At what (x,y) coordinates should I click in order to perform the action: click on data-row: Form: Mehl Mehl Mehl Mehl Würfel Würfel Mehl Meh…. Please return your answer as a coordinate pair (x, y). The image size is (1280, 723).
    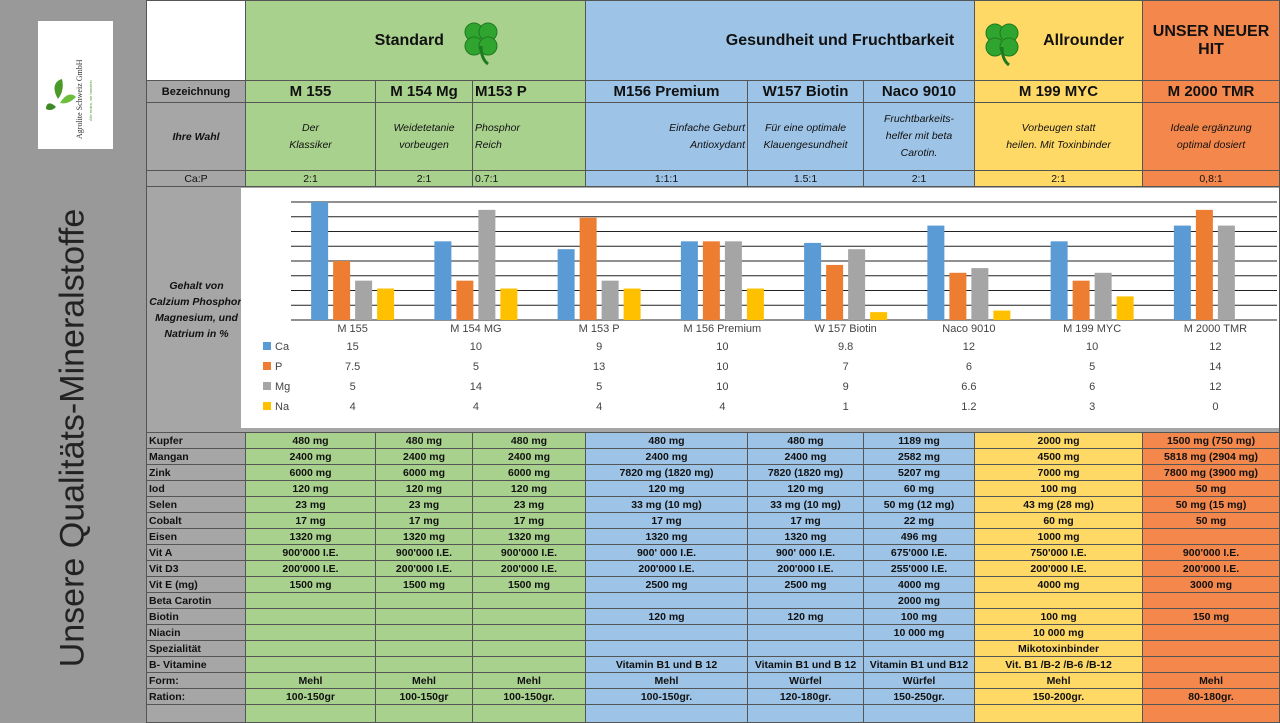
    Looking at the image, I should click on (713, 680).